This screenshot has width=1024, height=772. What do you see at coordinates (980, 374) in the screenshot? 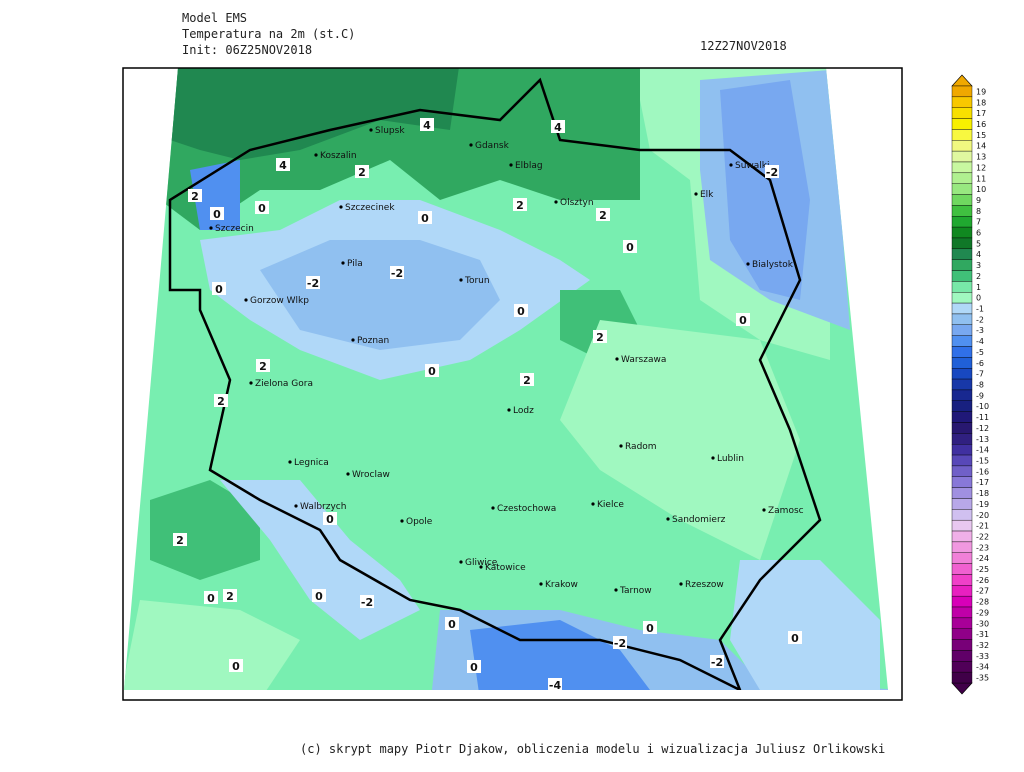
I see `colorbar-label: -7` at bounding box center [980, 374].